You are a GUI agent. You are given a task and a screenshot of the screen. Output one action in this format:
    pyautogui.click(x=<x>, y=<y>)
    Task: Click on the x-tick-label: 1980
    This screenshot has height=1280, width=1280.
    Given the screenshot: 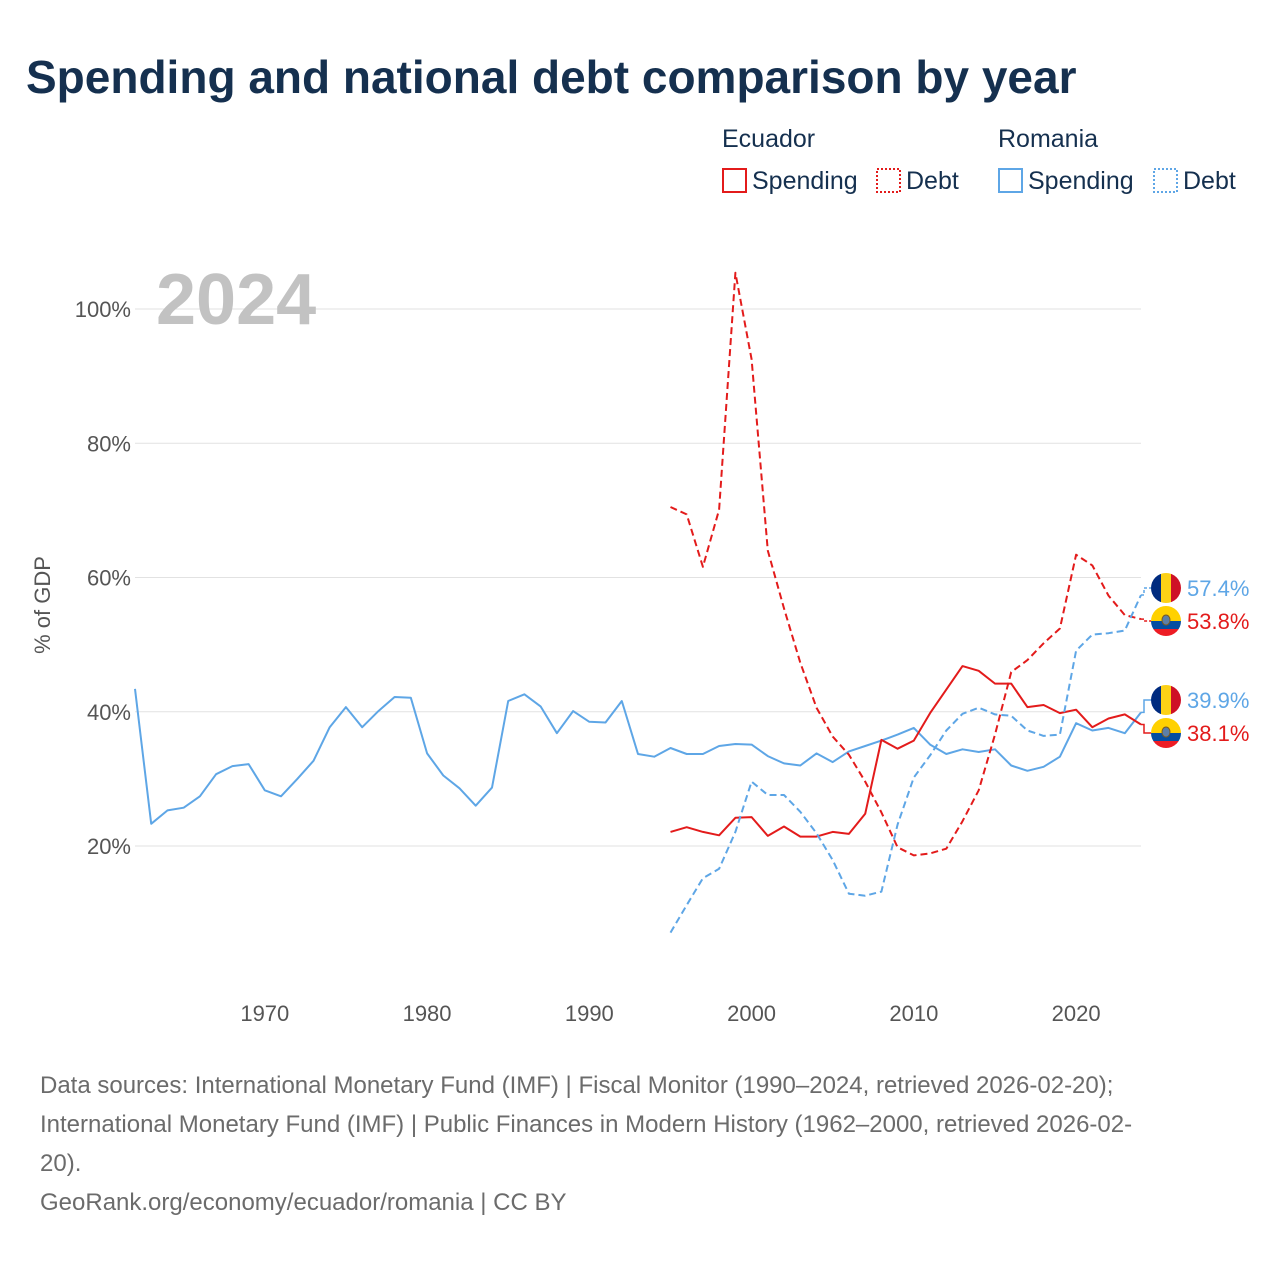 What is the action you would take?
    pyautogui.click(x=427, y=1013)
    